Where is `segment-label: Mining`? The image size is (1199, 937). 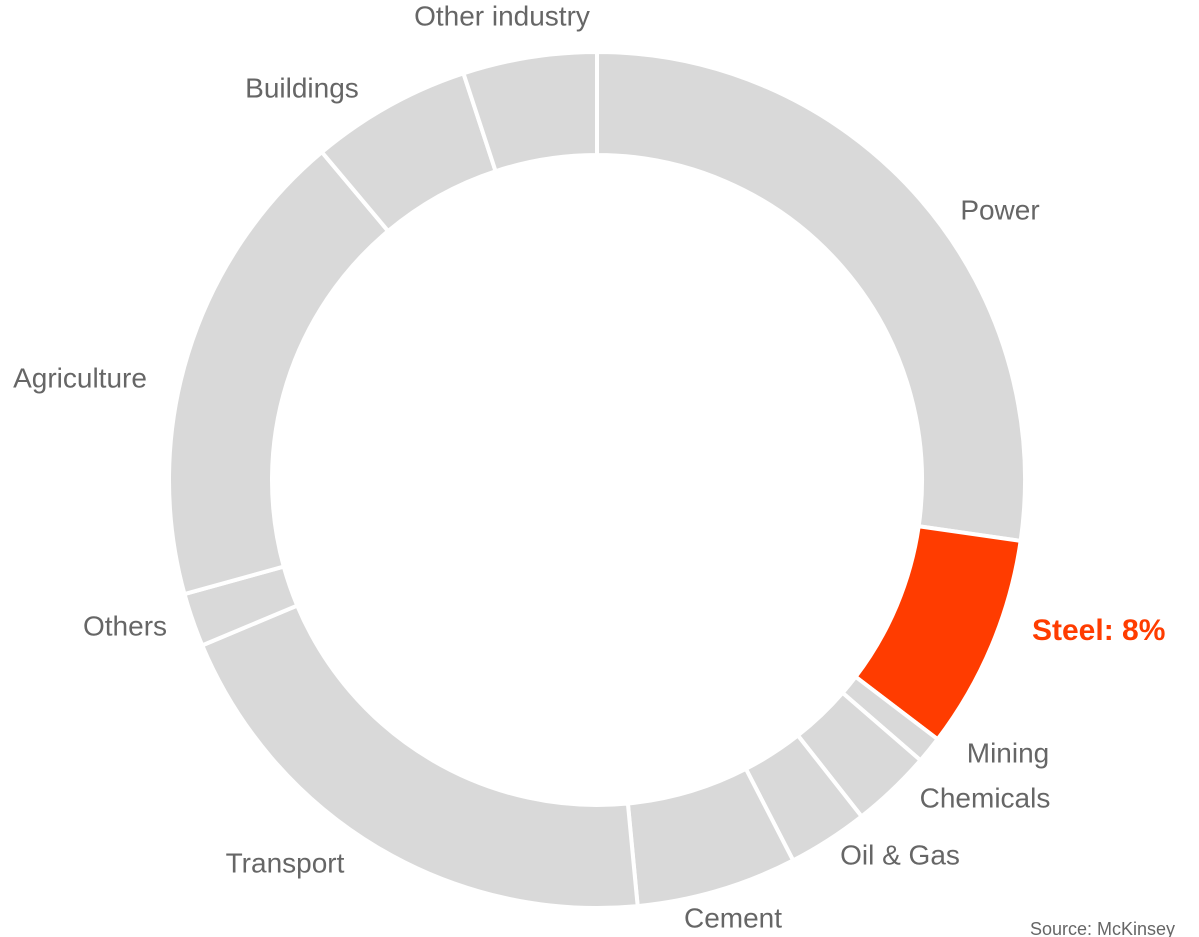 segment-label: Mining is located at coordinates (1008, 752).